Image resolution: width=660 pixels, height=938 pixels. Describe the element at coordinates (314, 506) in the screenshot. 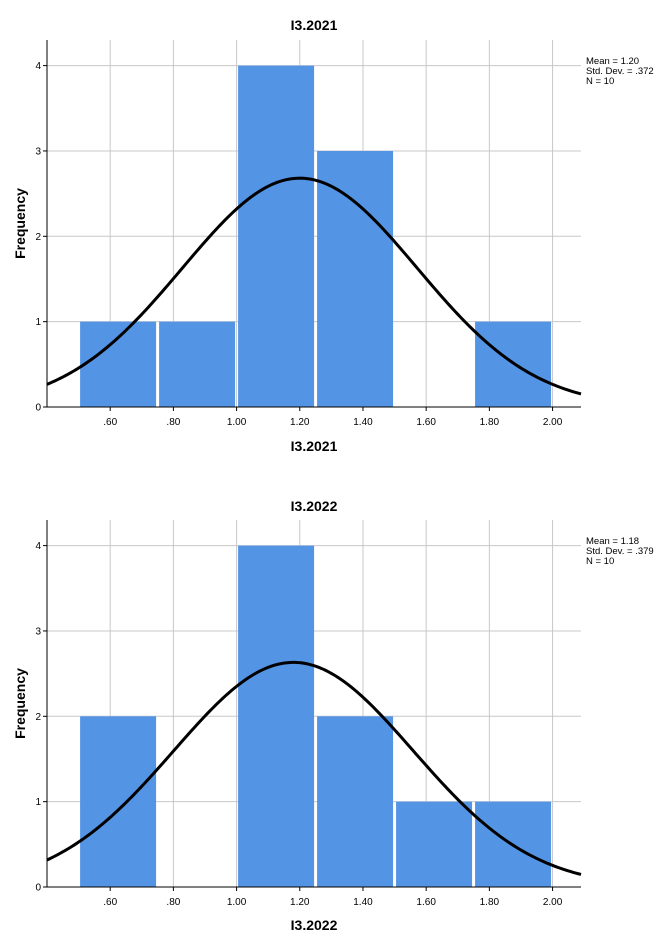

I see `chart-title: I3.2022` at that location.